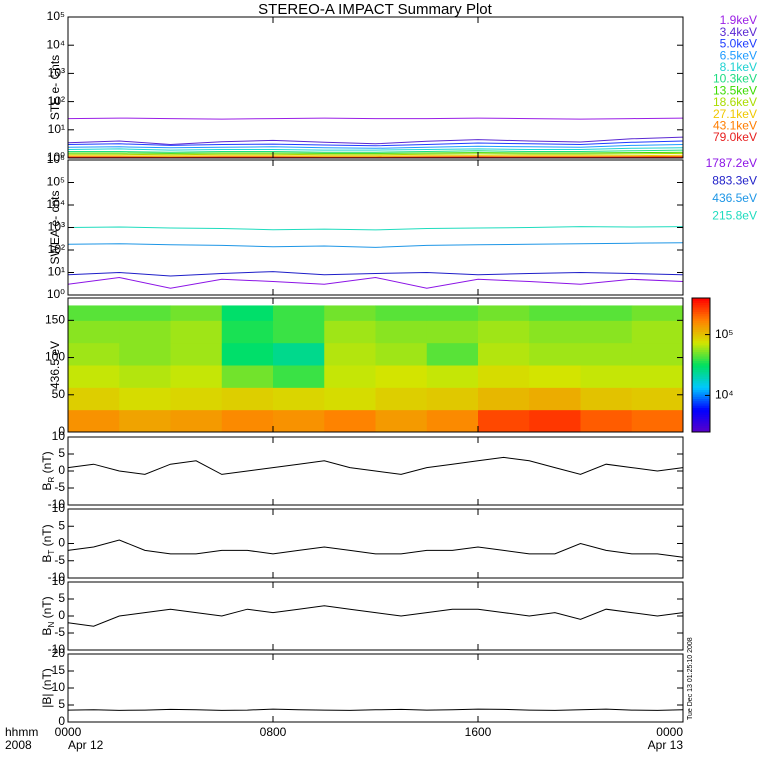 This screenshot has height=780, width=780. Describe the element at coordinates (56, 227) in the screenshot. I see `y-tick-label: 10³` at that location.